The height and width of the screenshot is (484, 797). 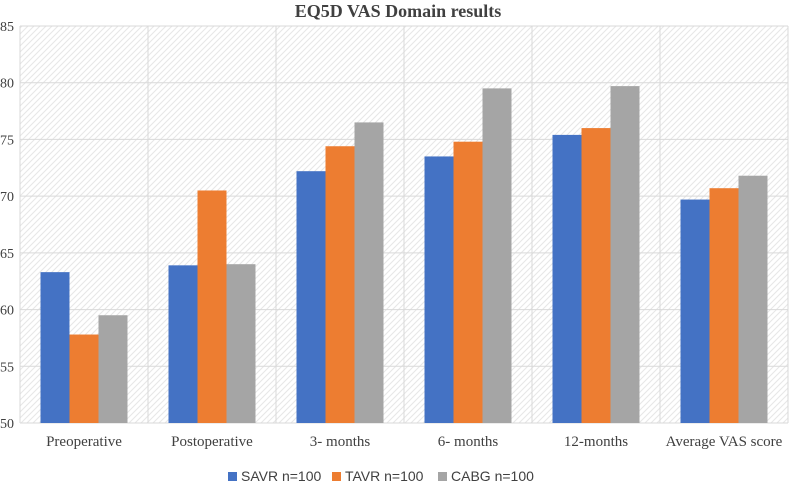 I want to click on x-tick-label: Preoperative, so click(x=84, y=442).